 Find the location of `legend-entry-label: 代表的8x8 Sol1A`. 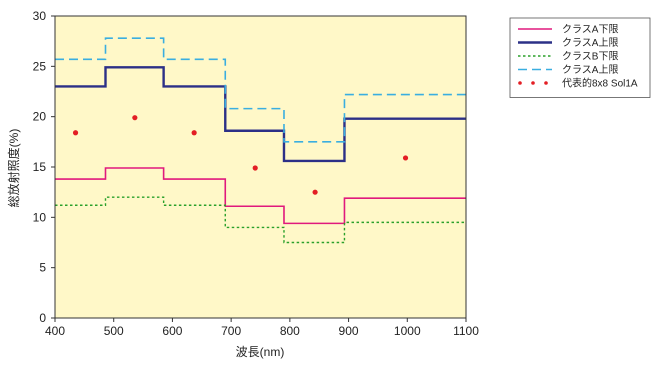

legend-entry-label: 代表的8x8 Sol1A is located at coordinates (600, 83).